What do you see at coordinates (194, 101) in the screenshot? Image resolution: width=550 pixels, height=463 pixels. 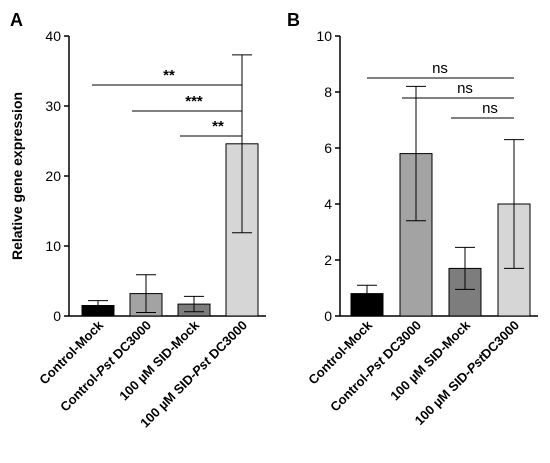 I see `significance-label: ***` at bounding box center [194, 101].